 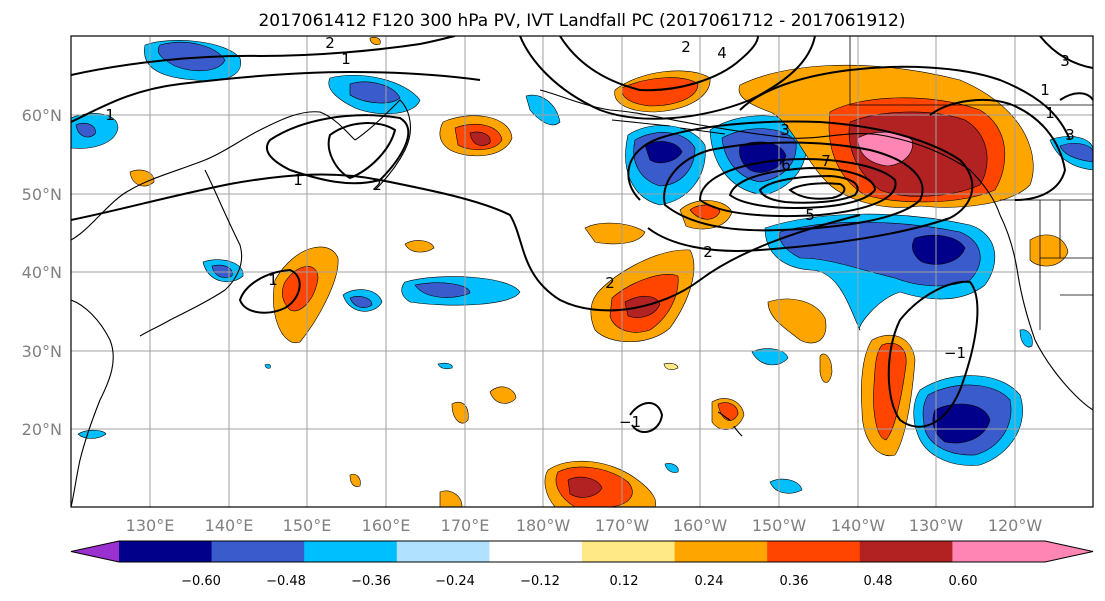 I want to click on north-america-coastline, so click(x=1046, y=312).